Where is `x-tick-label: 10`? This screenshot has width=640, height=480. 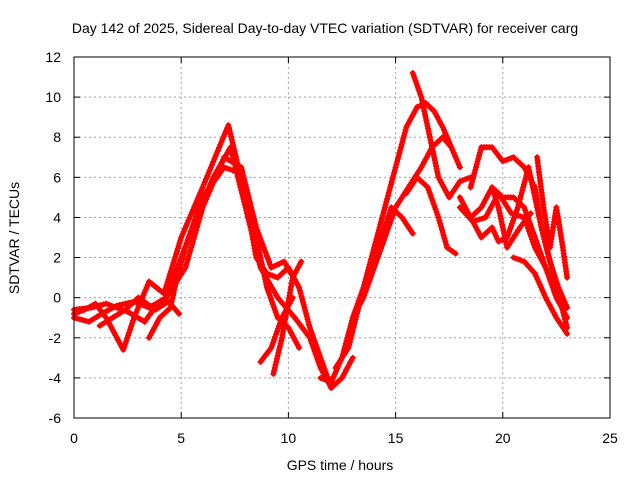 x-tick-label: 10 is located at coordinates (289, 438).